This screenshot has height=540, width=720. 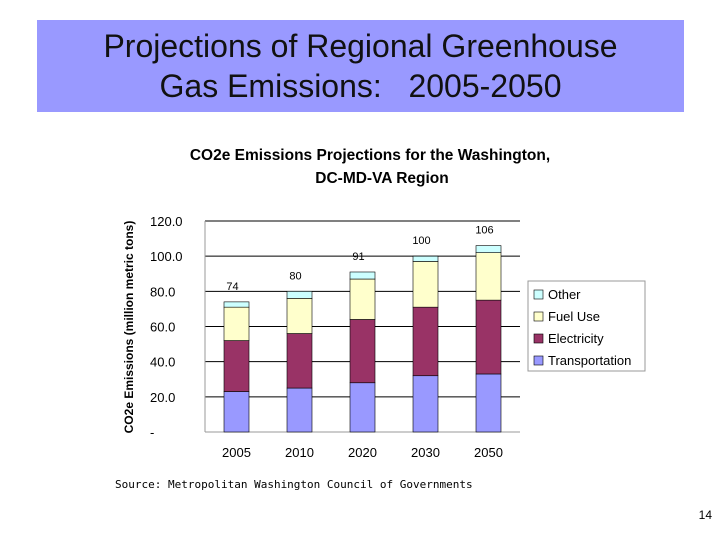 I want to click on y-tick-label: 60.0, so click(x=162, y=327).